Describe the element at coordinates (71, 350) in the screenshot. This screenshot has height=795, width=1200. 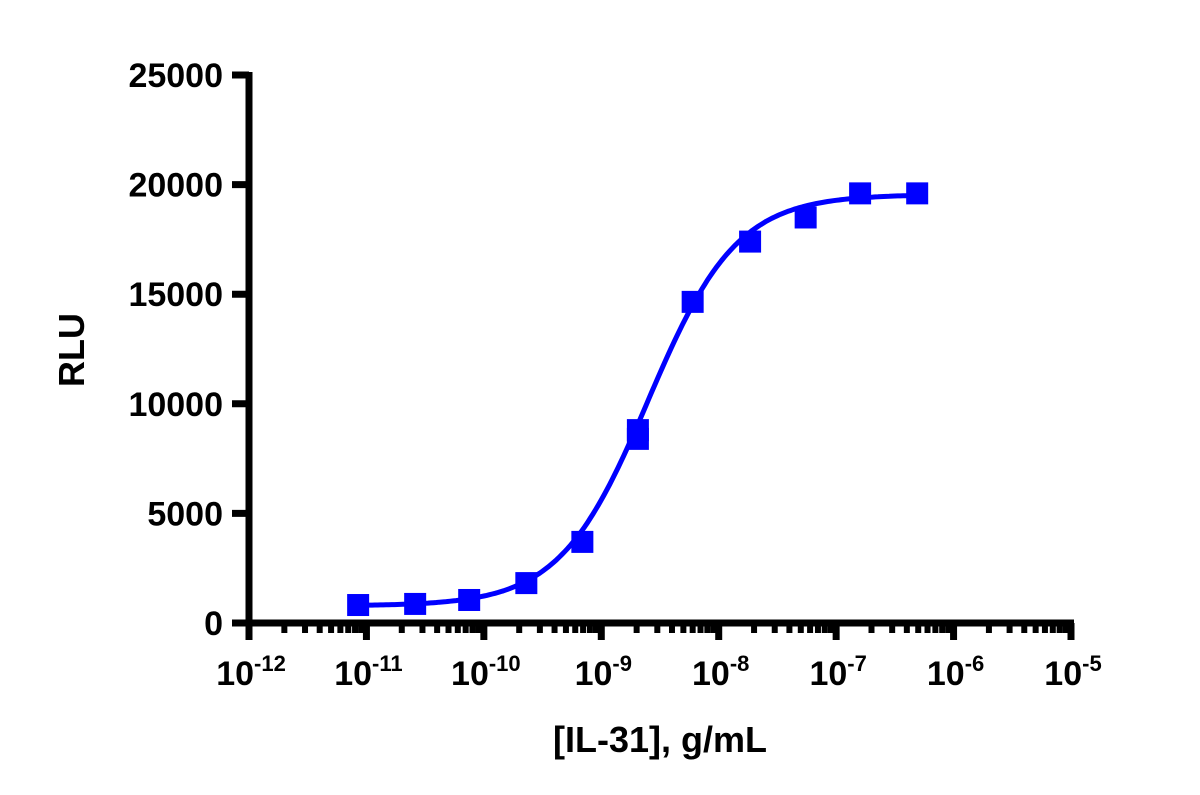
I see `y-axis-title: RLU` at that location.